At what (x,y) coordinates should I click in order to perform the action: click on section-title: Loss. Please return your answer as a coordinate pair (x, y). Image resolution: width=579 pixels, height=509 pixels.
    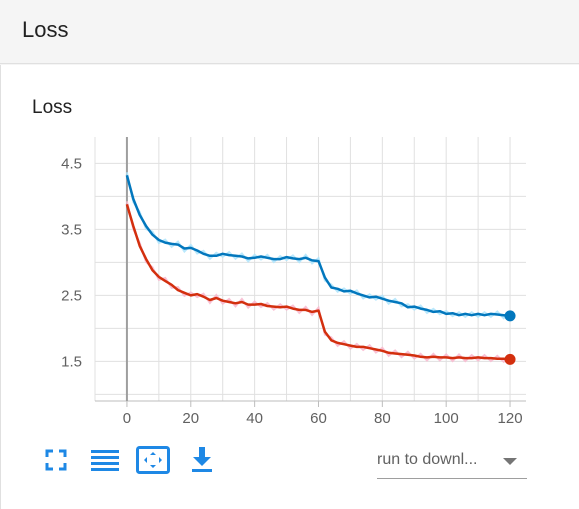
    Looking at the image, I should click on (45, 29).